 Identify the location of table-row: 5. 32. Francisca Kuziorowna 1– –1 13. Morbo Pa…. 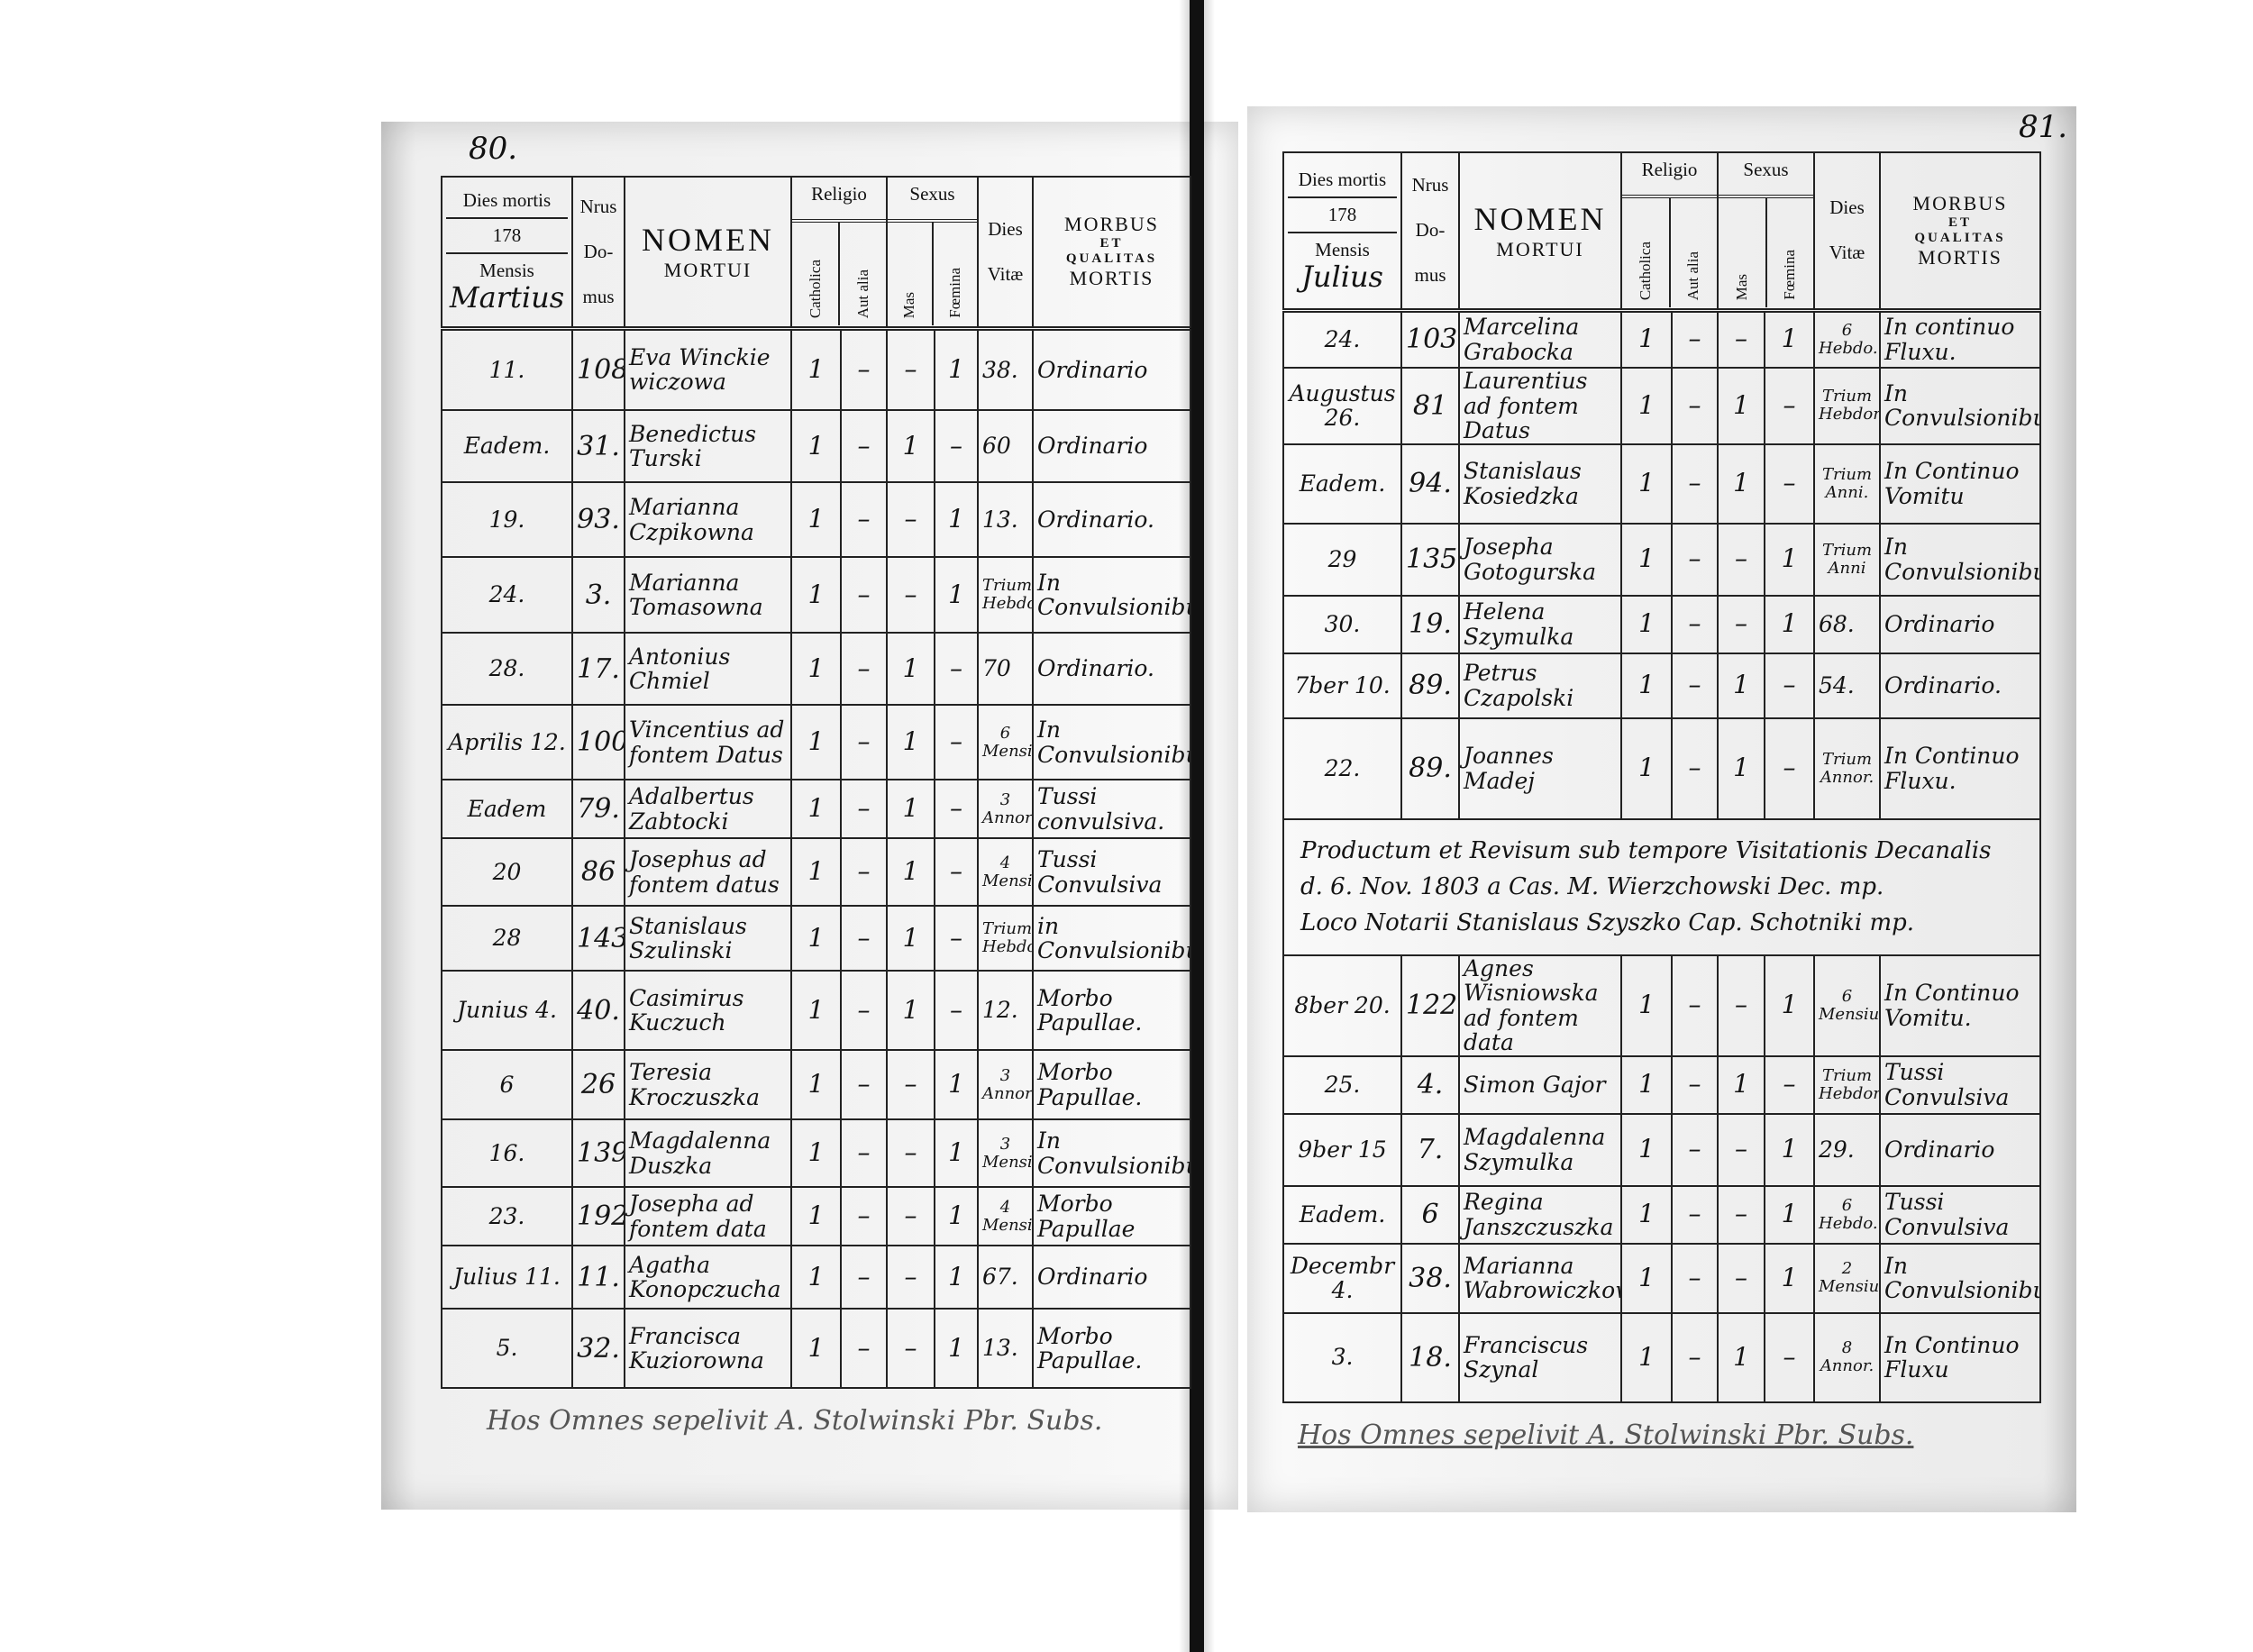
(816, 1349).